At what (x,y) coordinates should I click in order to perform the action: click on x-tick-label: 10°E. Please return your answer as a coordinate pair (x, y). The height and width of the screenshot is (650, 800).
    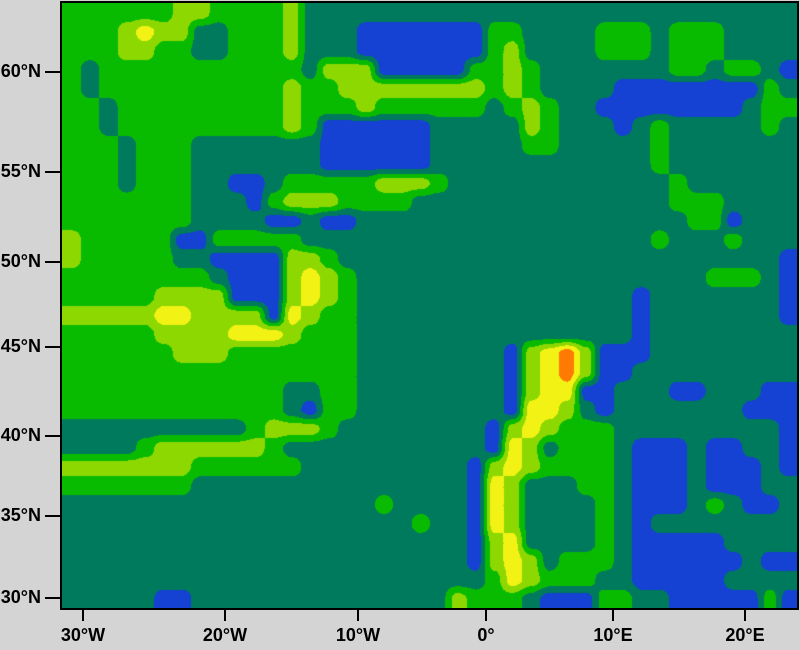
    Looking at the image, I should click on (613, 635).